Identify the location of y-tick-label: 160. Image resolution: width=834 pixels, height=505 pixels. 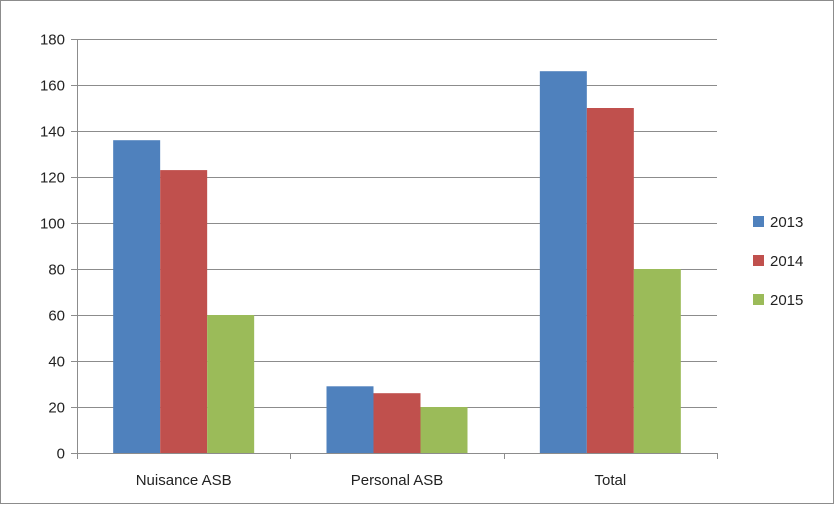
(52, 86).